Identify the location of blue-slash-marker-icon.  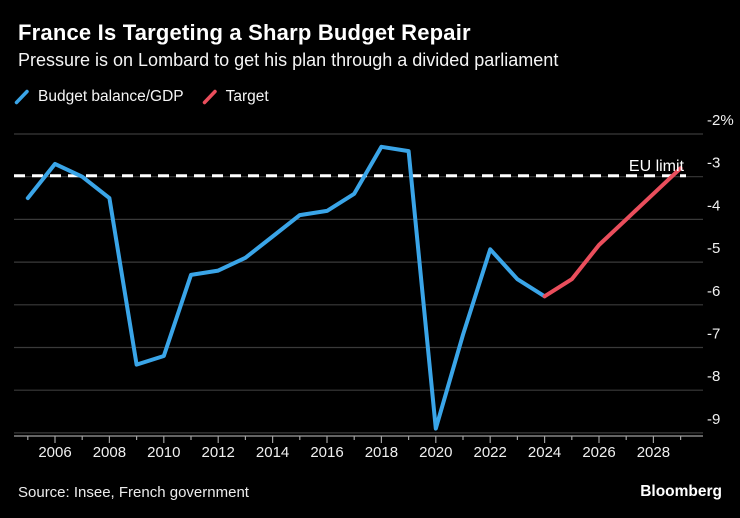
(21, 97).